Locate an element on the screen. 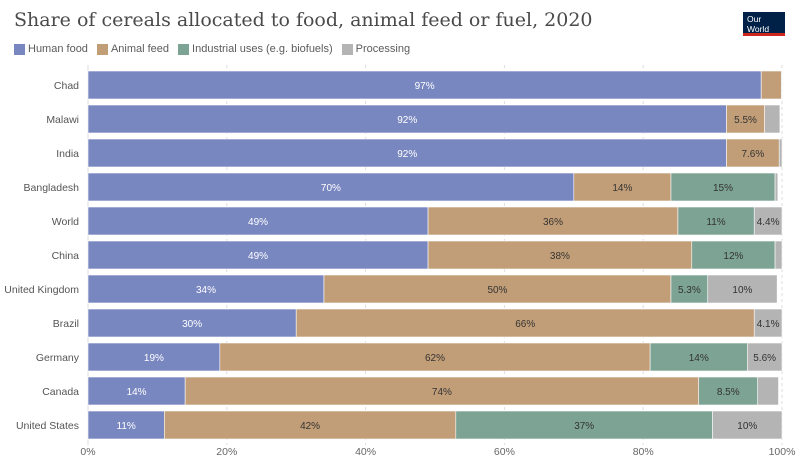 This screenshot has height=466, width=800. category-label: Bangladesh is located at coordinates (52, 188).